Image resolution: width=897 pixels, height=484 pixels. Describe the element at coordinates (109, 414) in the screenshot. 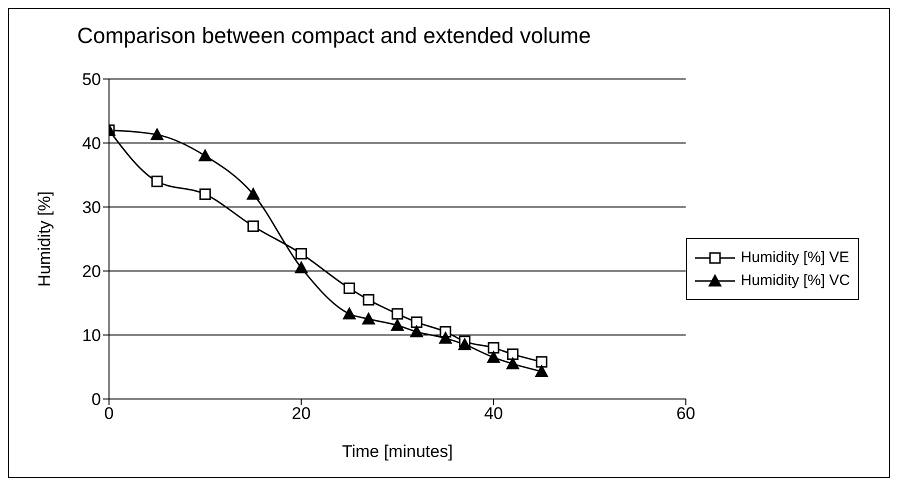

I see `x-tick-label: 0` at that location.